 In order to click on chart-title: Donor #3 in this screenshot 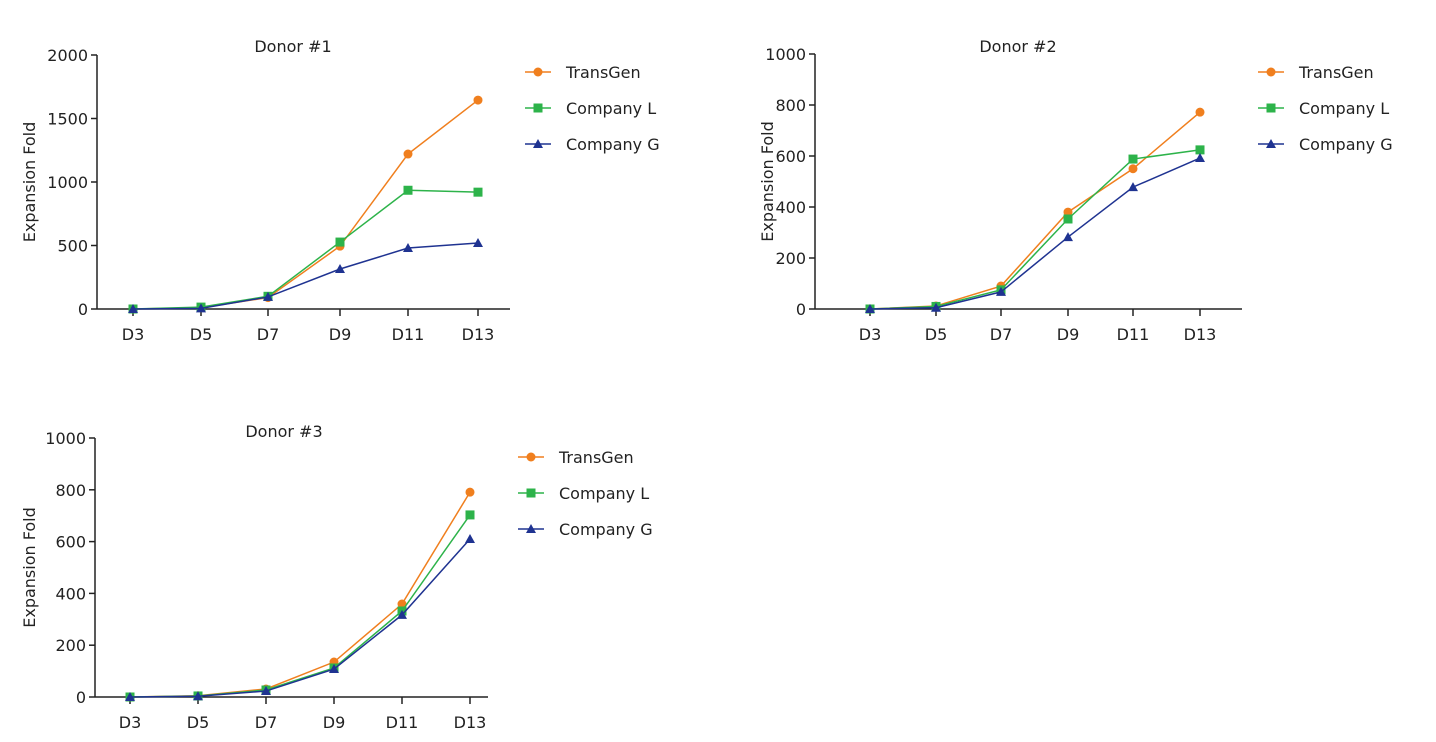, I will do `click(283, 431)`.